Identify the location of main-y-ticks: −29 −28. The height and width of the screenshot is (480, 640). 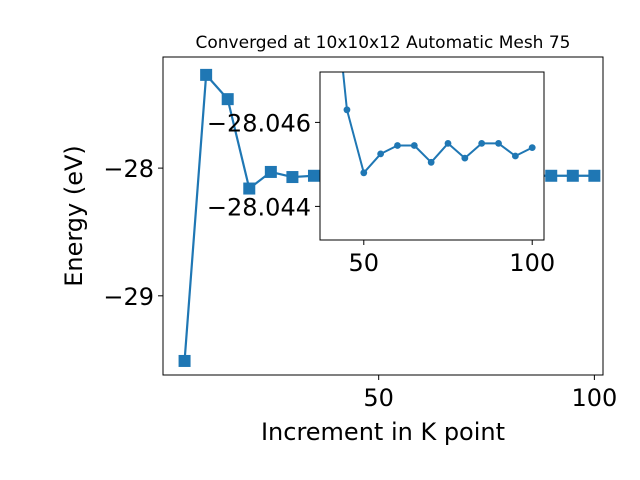
(133, 233).